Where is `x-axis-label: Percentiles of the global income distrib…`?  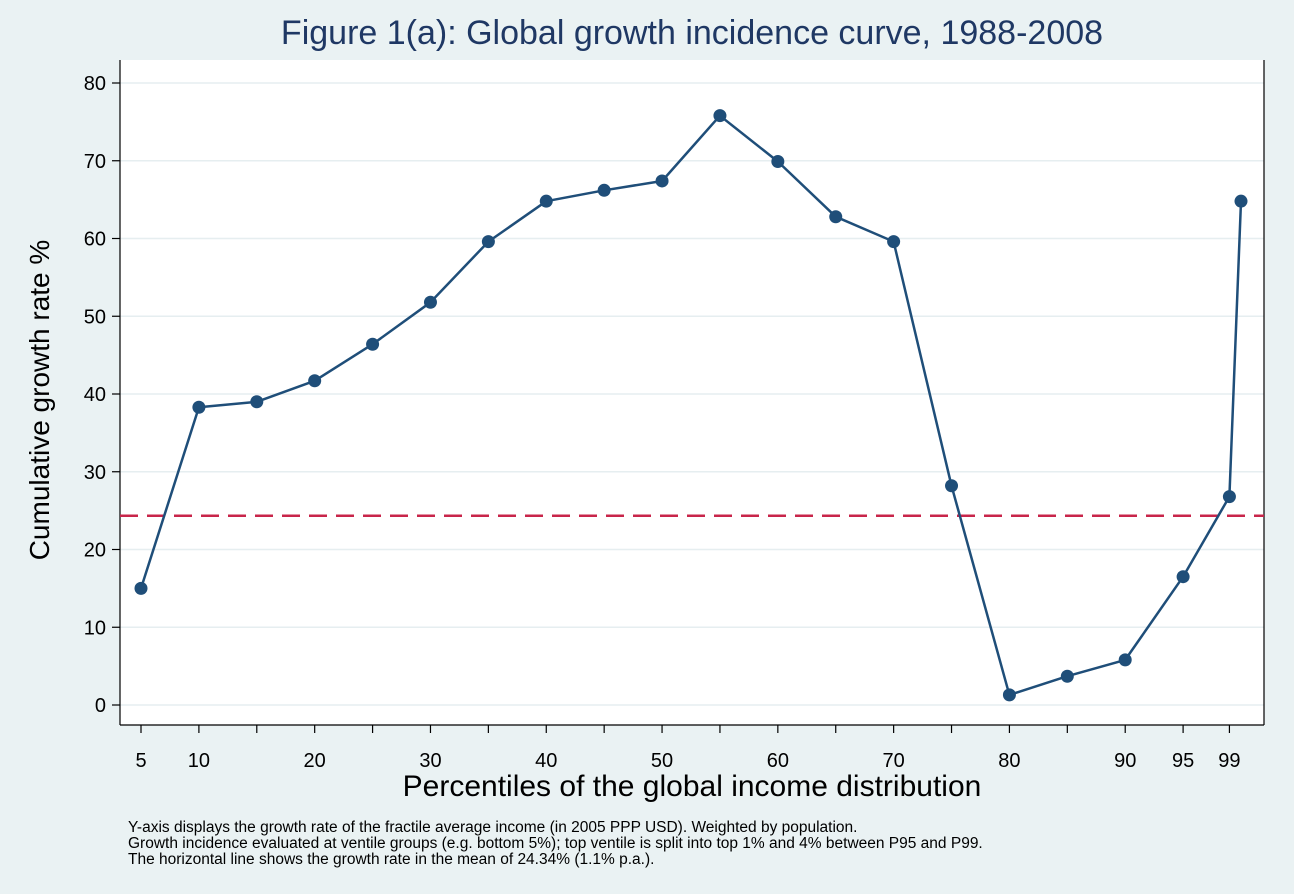 x-axis-label: Percentiles of the global income distrib… is located at coordinates (692, 786).